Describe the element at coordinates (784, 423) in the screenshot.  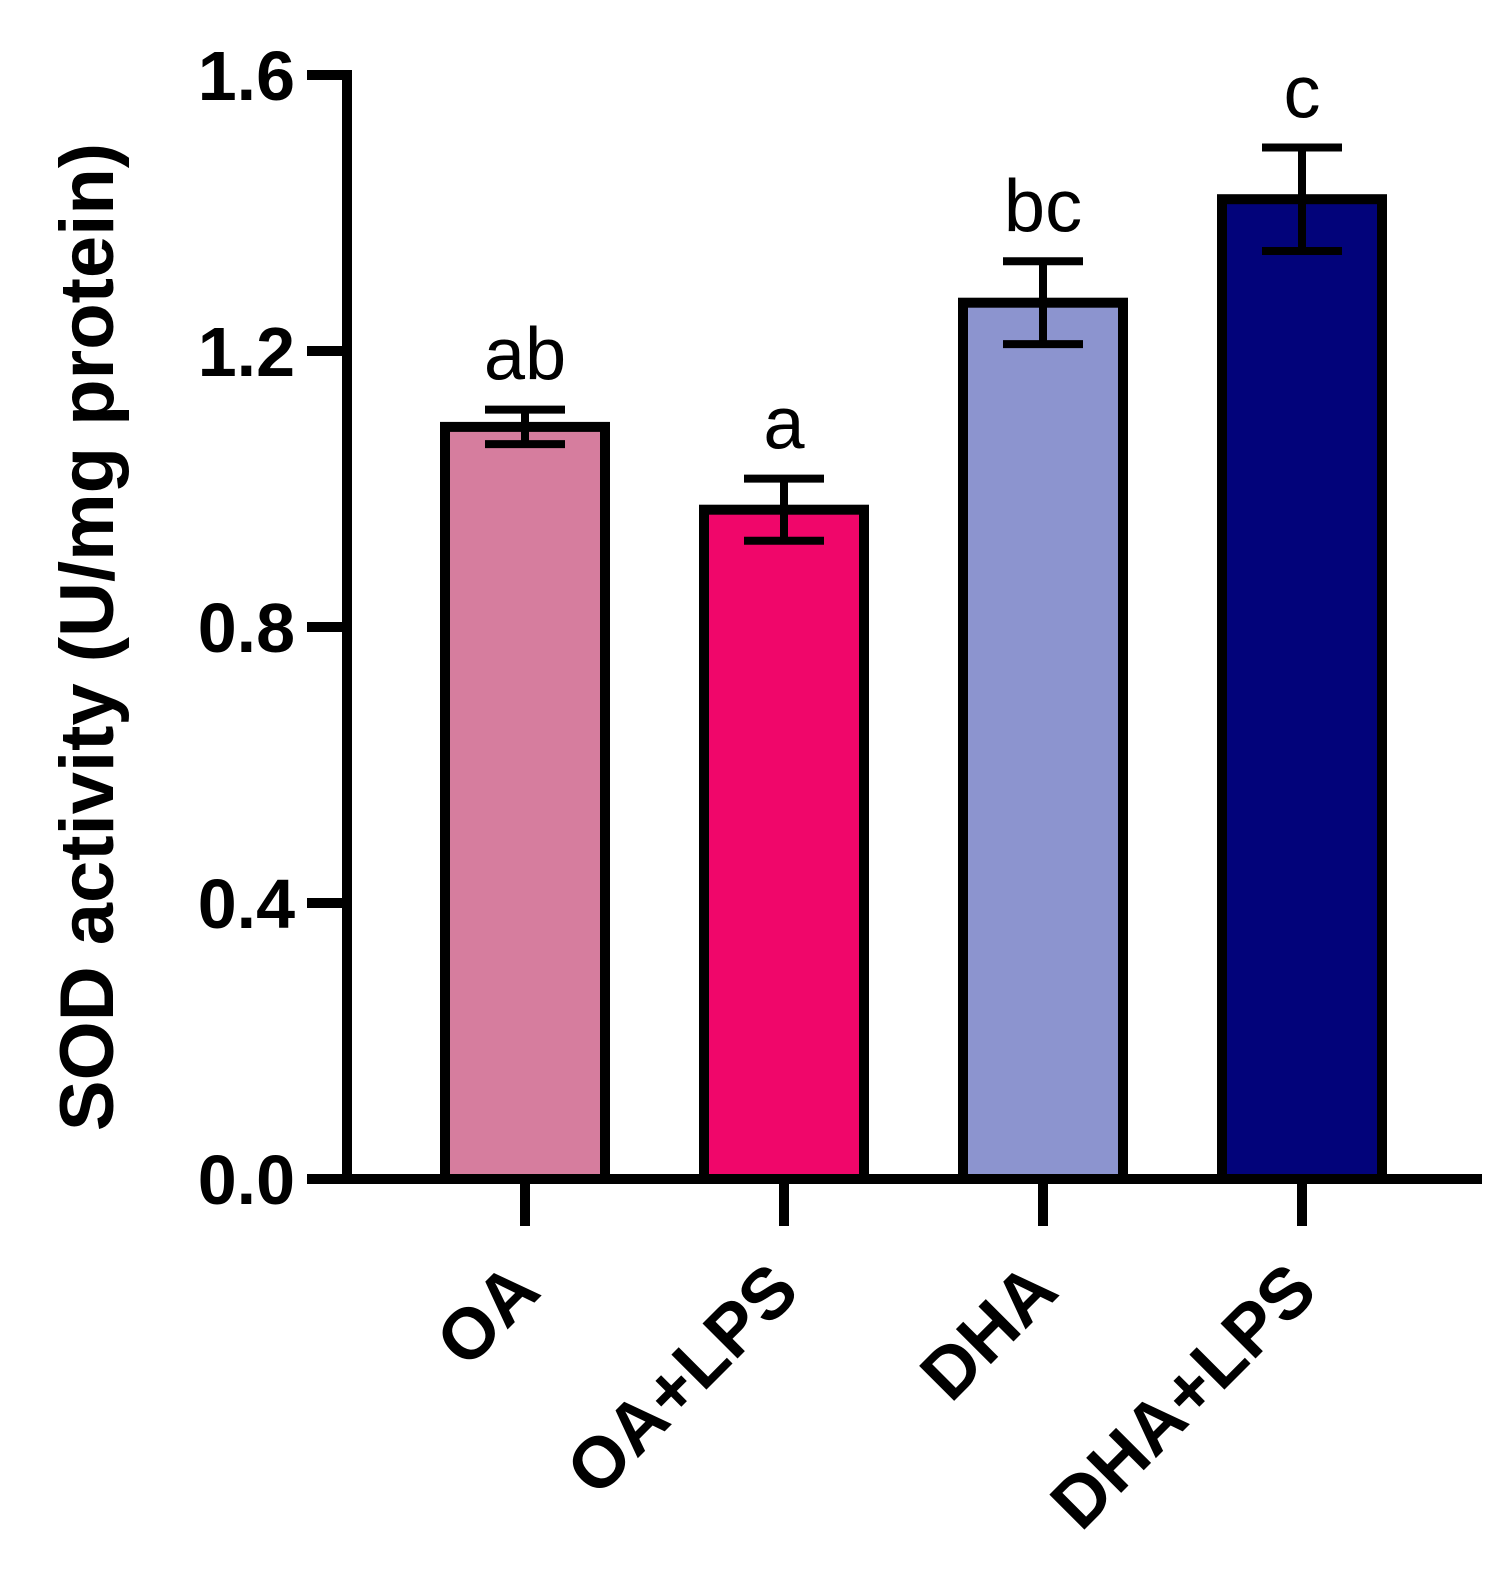
I see `significance-label: a` at that location.